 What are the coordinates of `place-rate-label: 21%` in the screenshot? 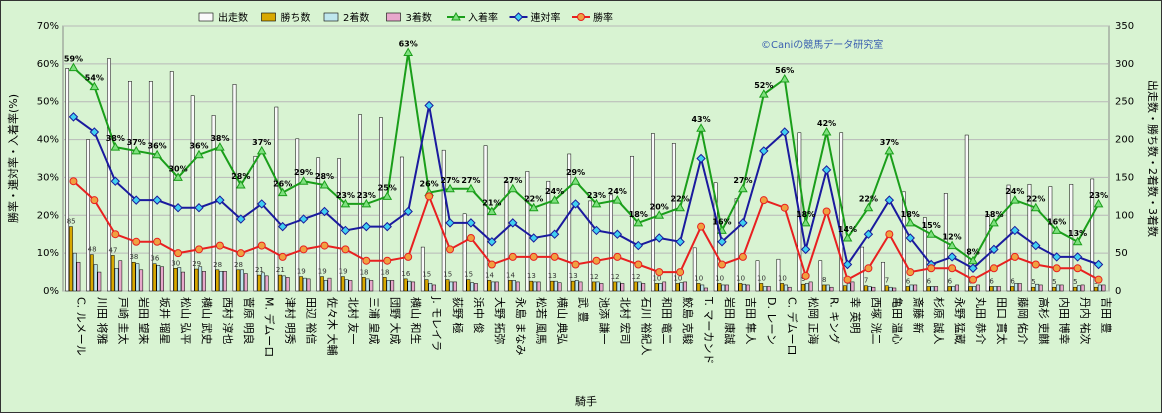 It's located at (491, 203).